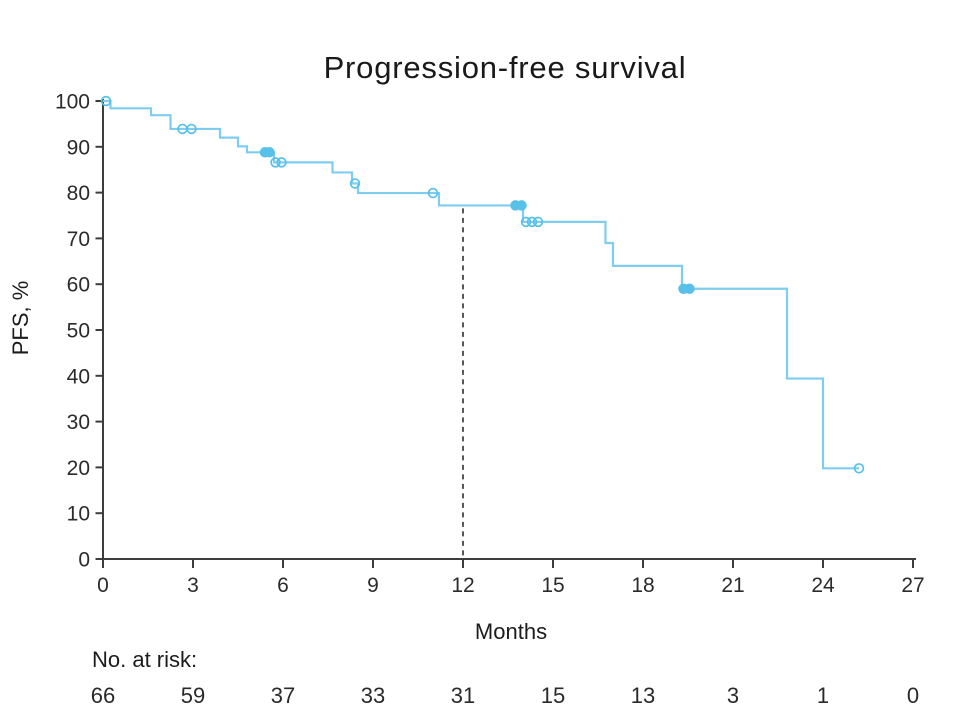 This screenshot has height=725, width=960. What do you see at coordinates (103, 585) in the screenshot?
I see `x-tick-label: 0` at bounding box center [103, 585].